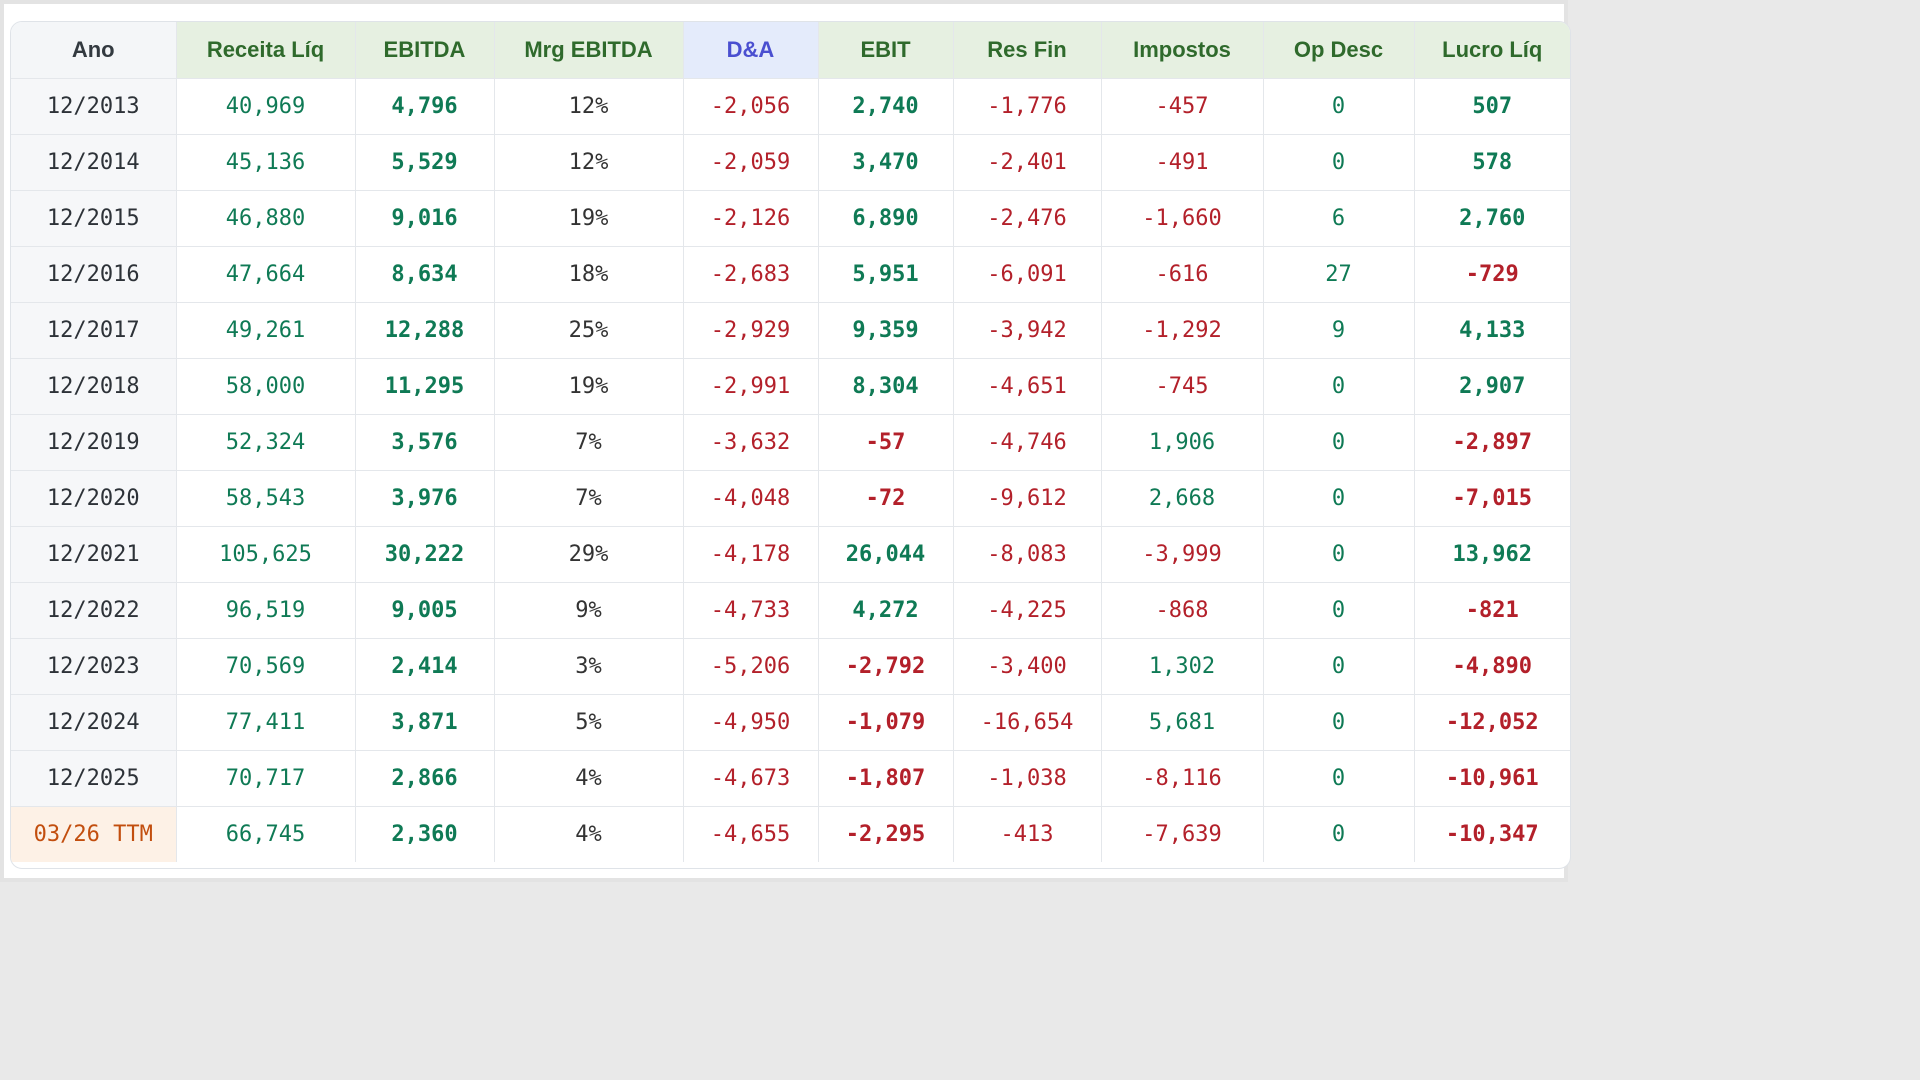 The image size is (1920, 1080). I want to click on cell-receita-liq: 66,745, so click(266, 834).